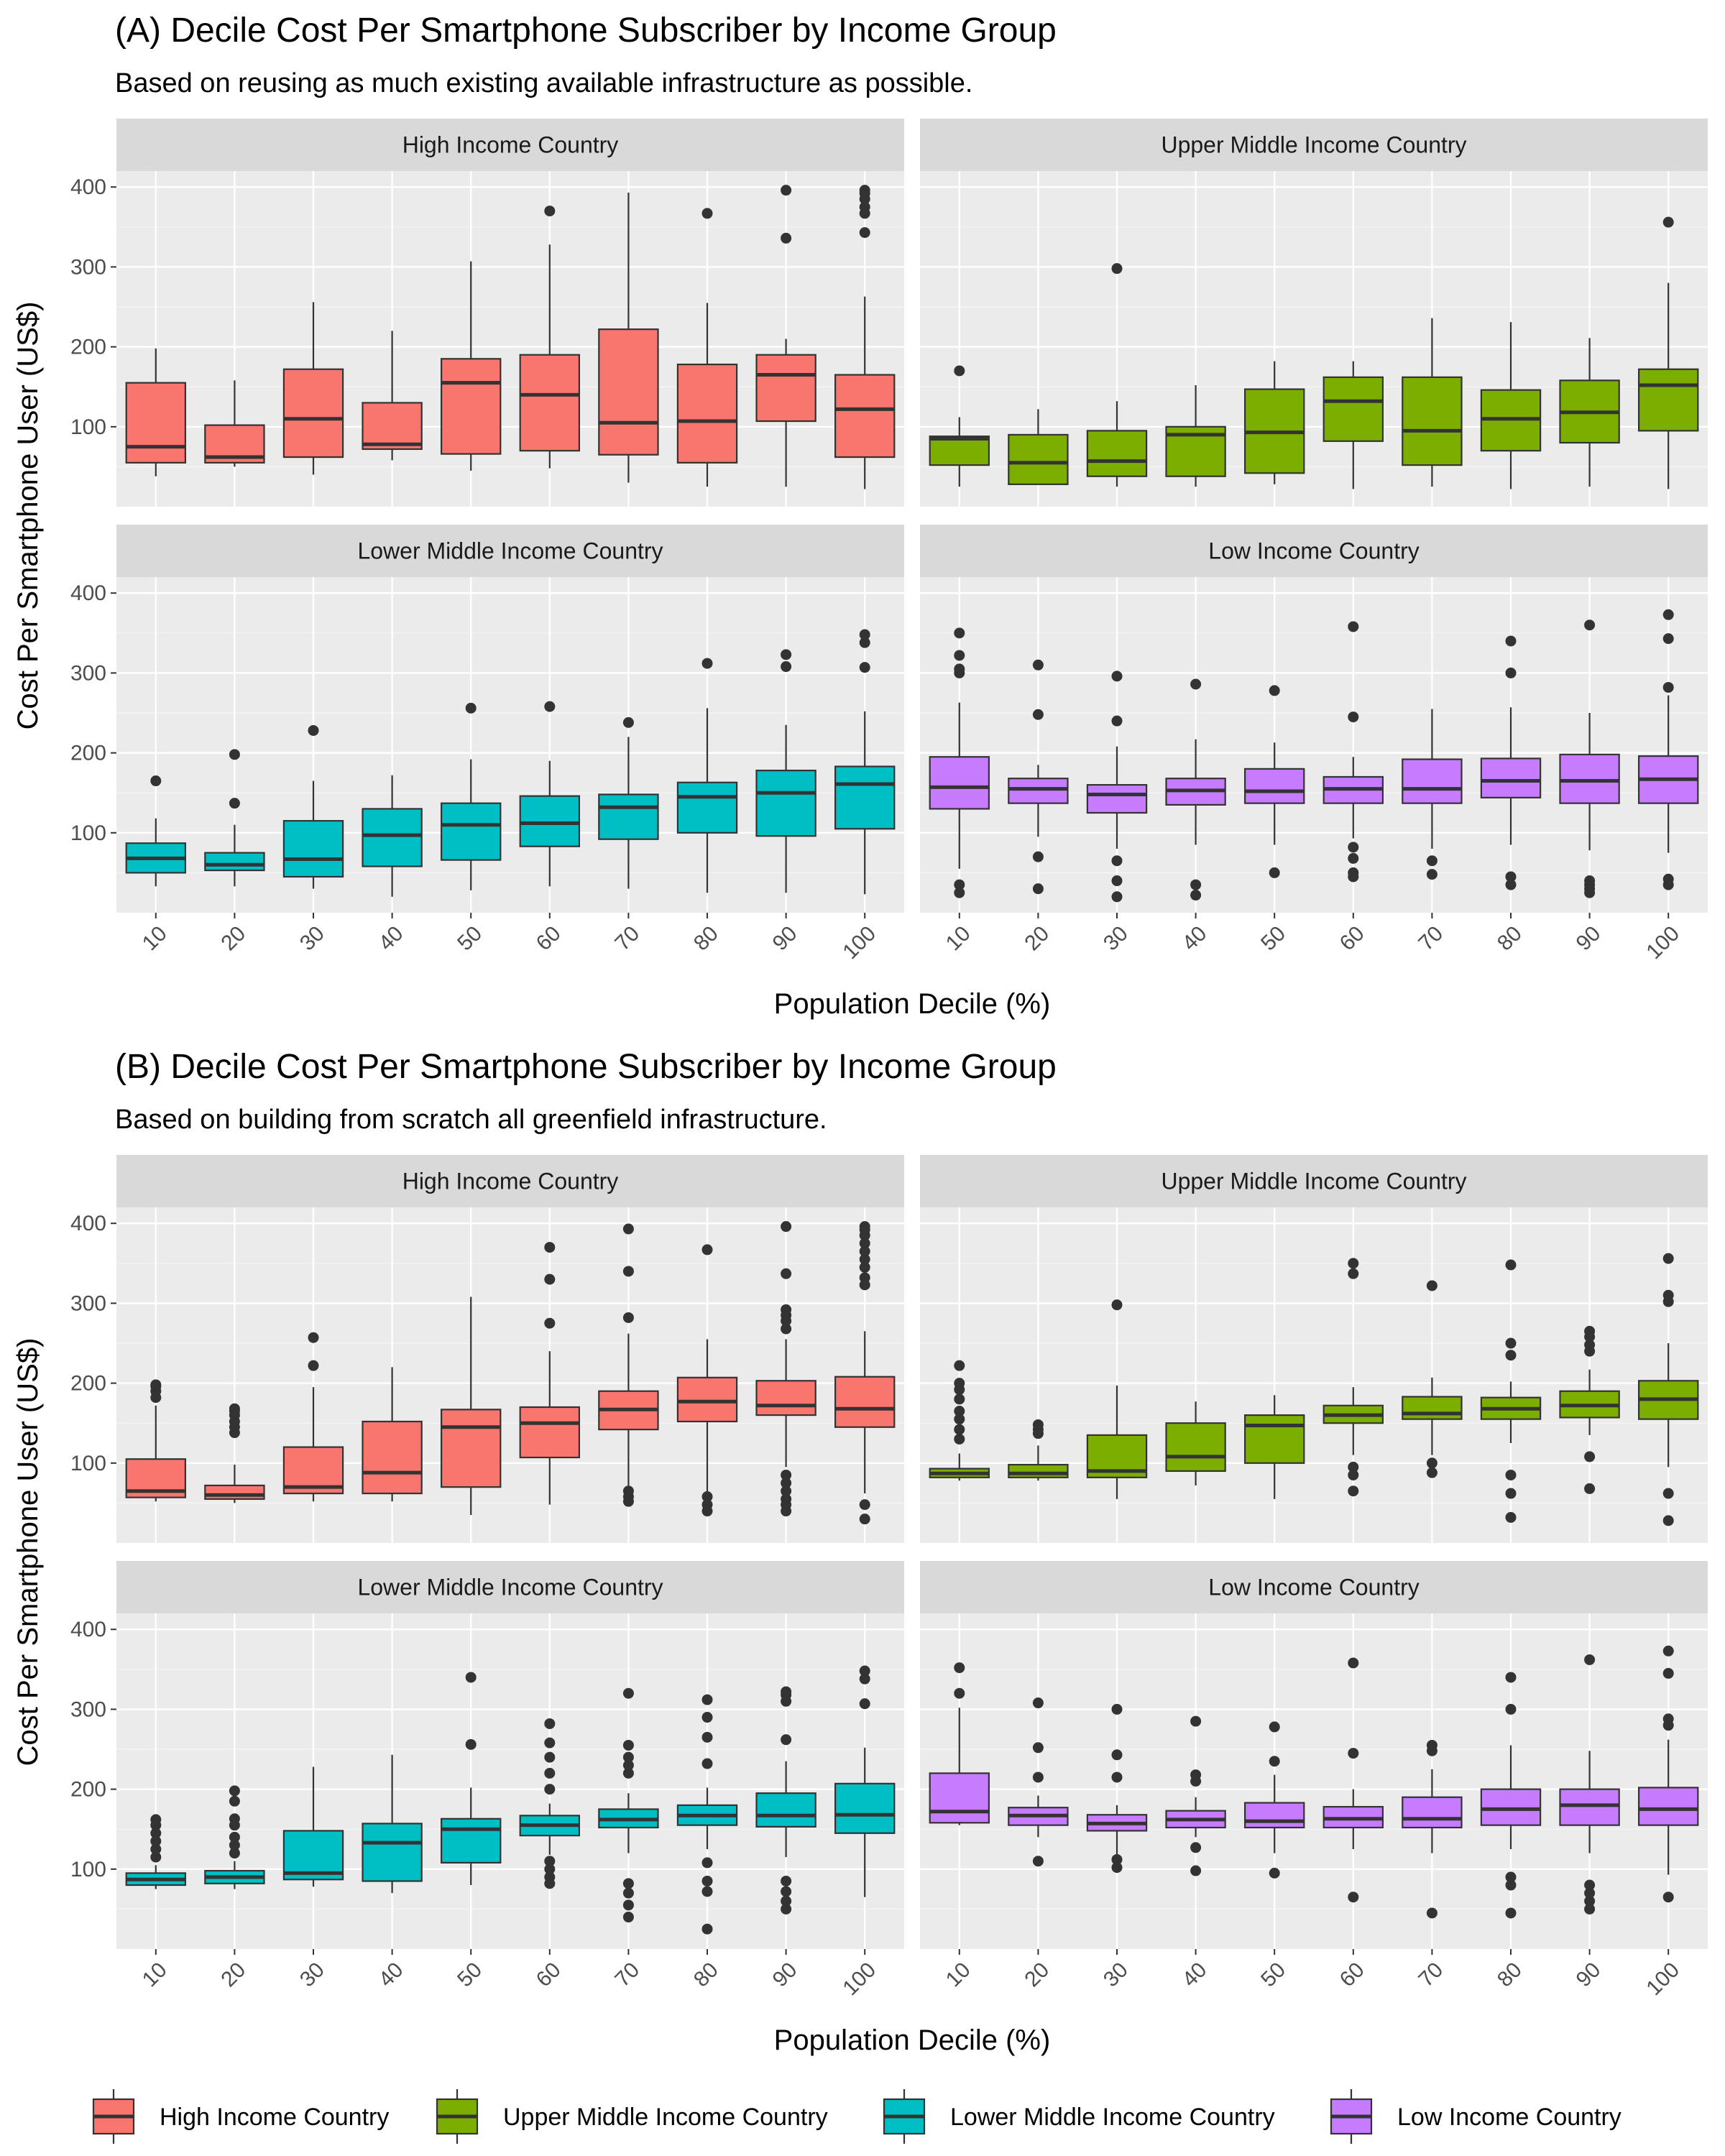 This screenshot has width=1725, height=2156. I want to click on x-tick-label: 20, so click(1037, 1974).